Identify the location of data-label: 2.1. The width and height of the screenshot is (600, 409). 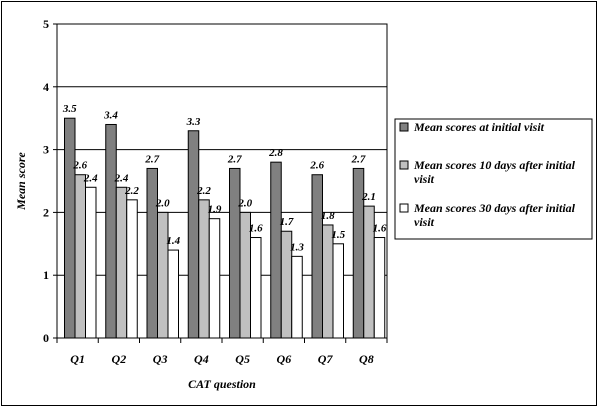
(368, 197).